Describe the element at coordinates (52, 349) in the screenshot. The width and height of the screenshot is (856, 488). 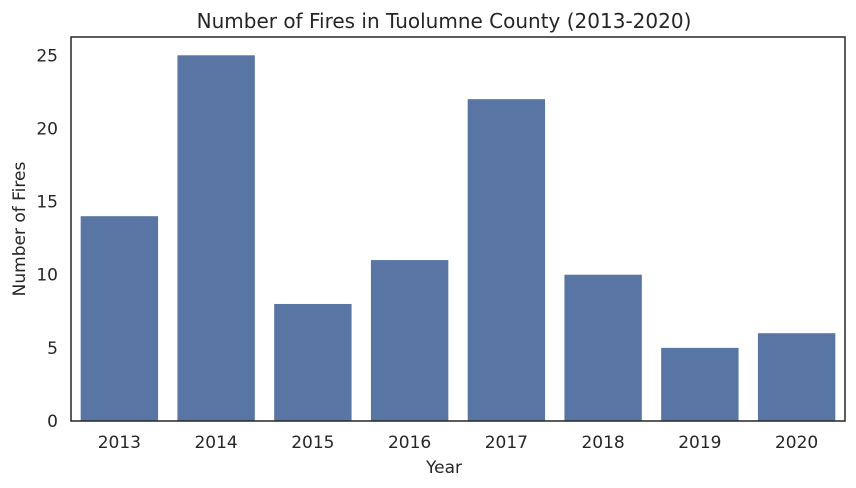
I see `y-tick-label-5: 5` at that location.